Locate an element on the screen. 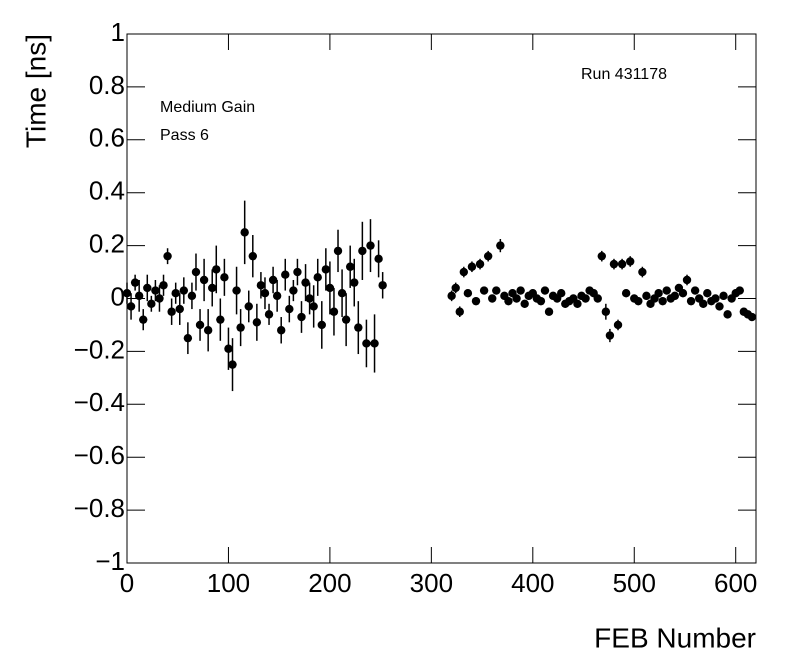  y-tick-label: −0.8 is located at coordinates (99, 508).